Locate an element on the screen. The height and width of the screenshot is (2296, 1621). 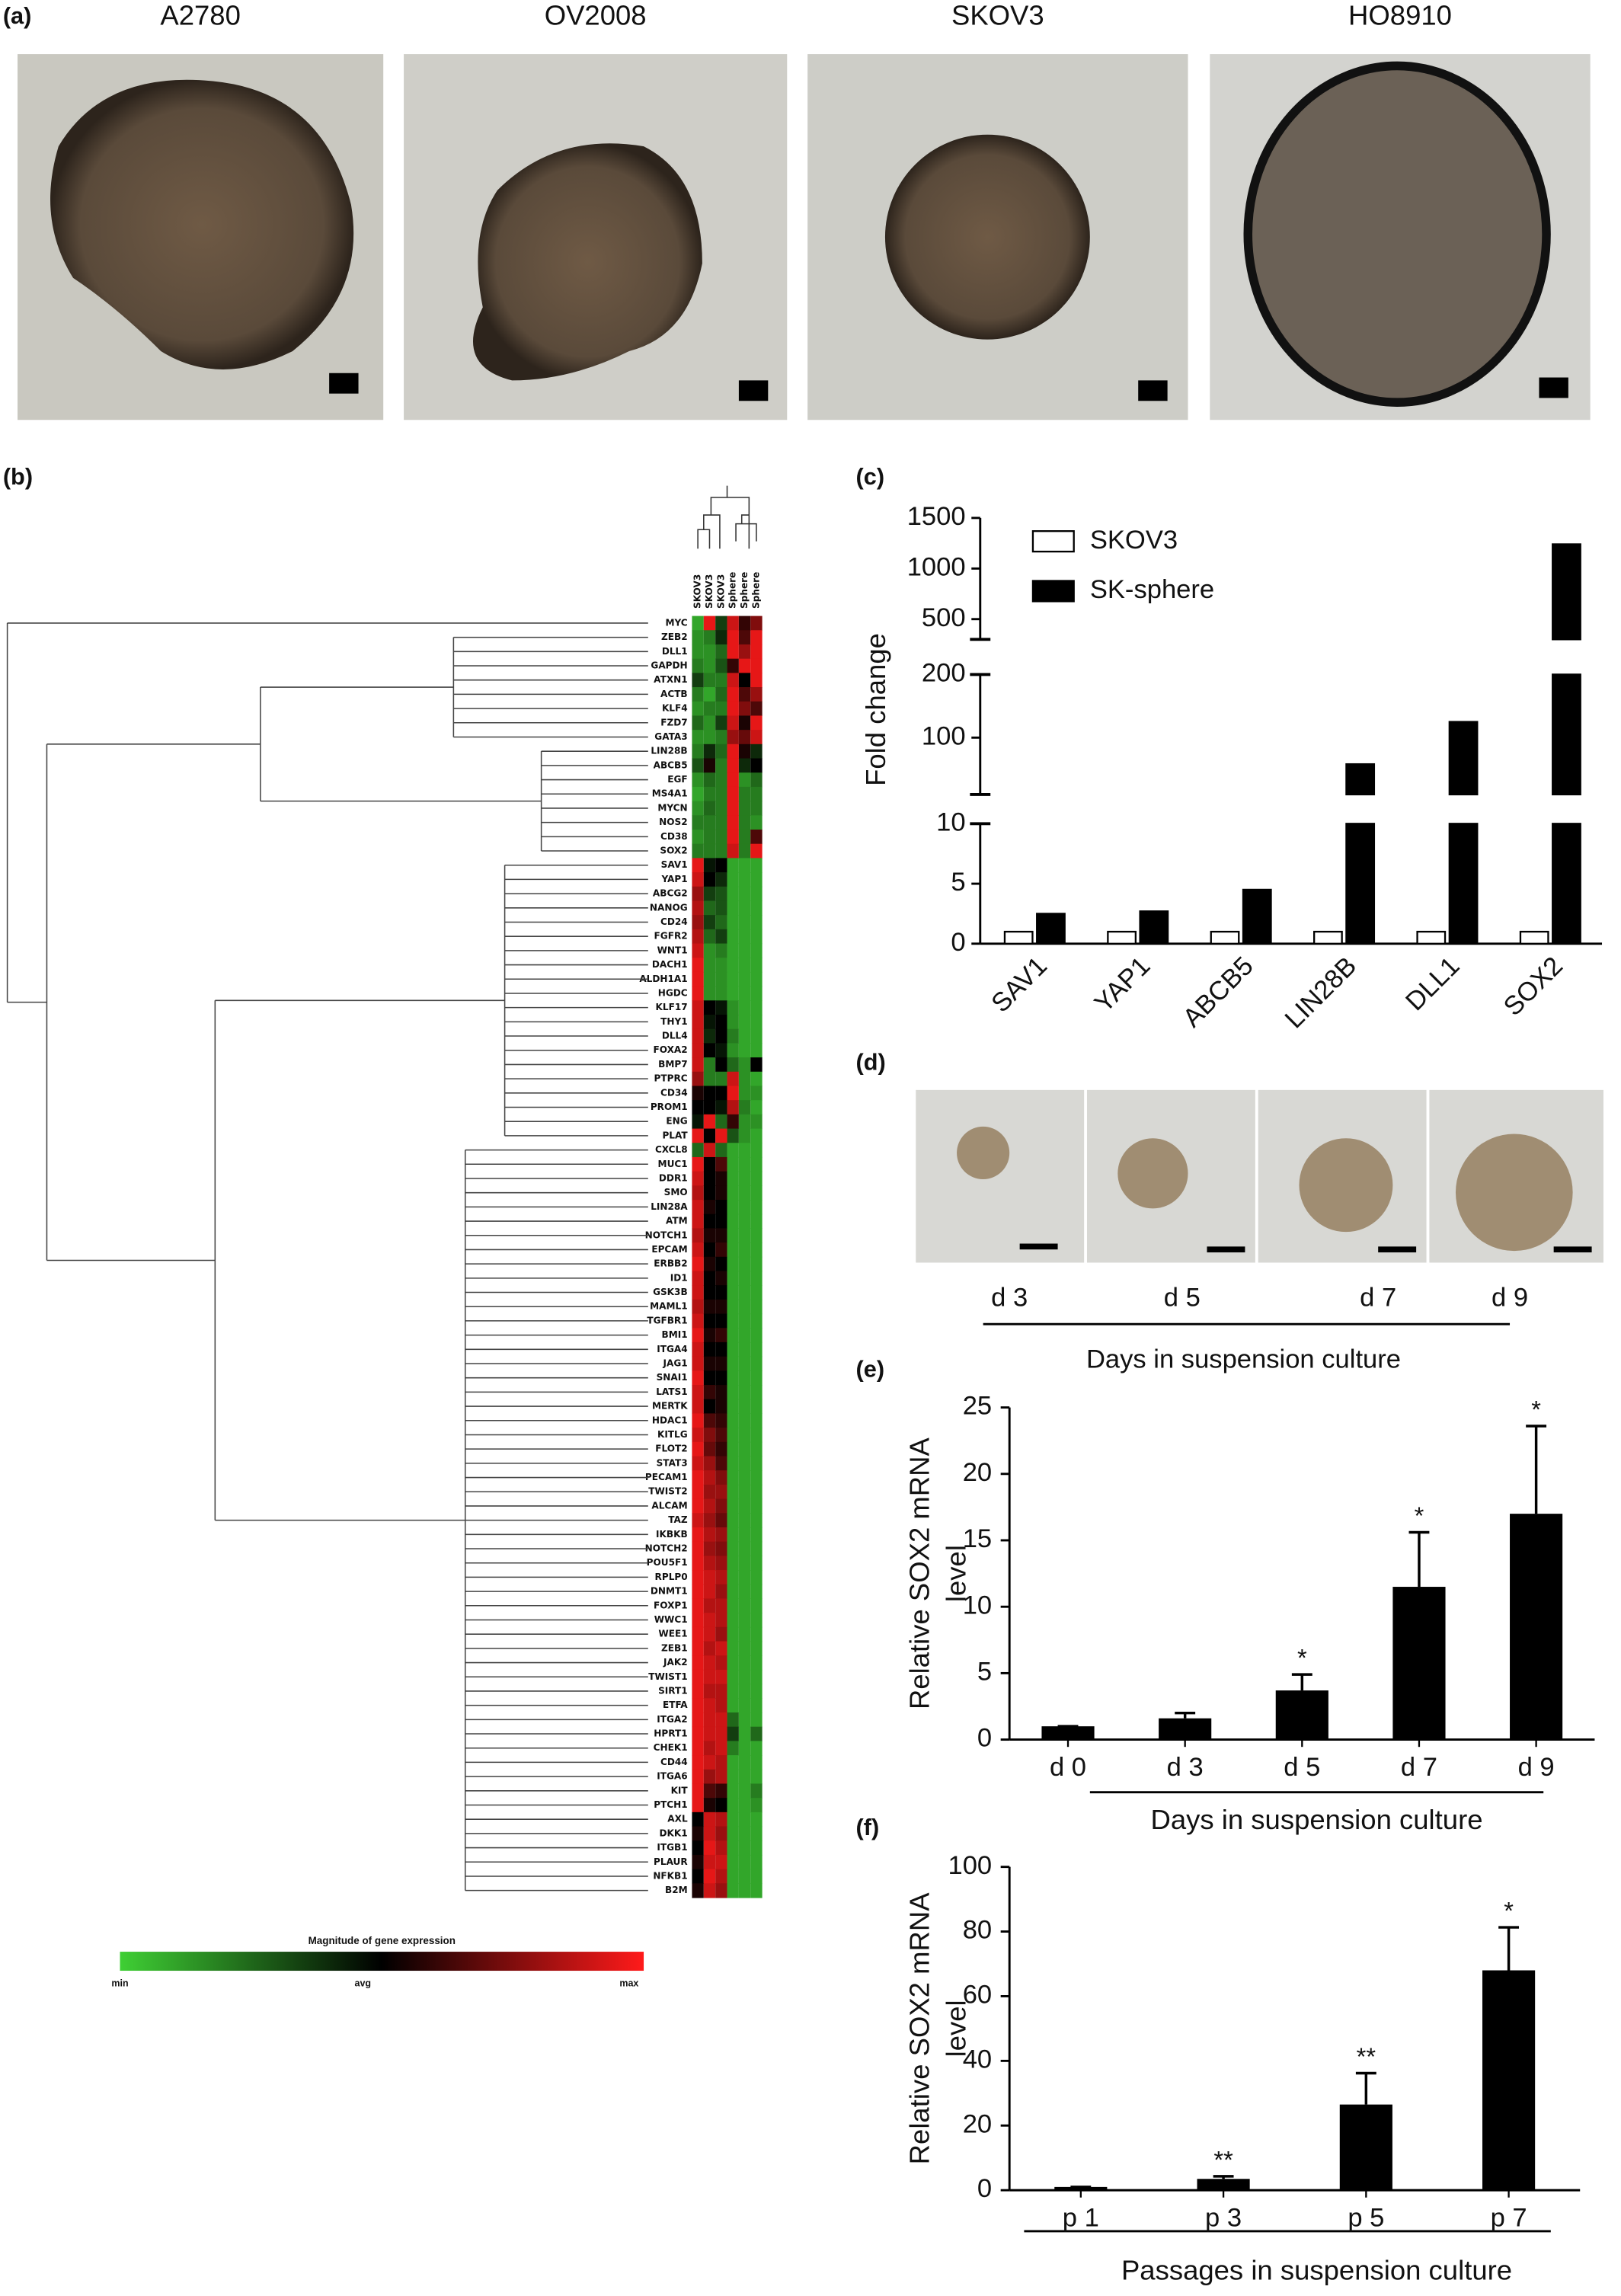
panel-label: (f) is located at coordinates (868, 1827).